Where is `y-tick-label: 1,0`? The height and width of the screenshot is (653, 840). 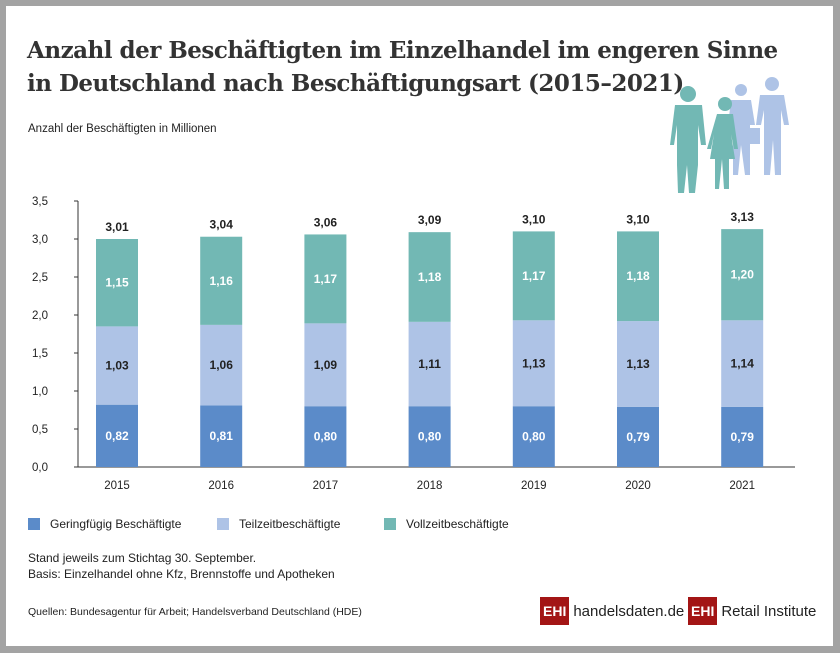
y-tick-label: 1,0 is located at coordinates (40, 392).